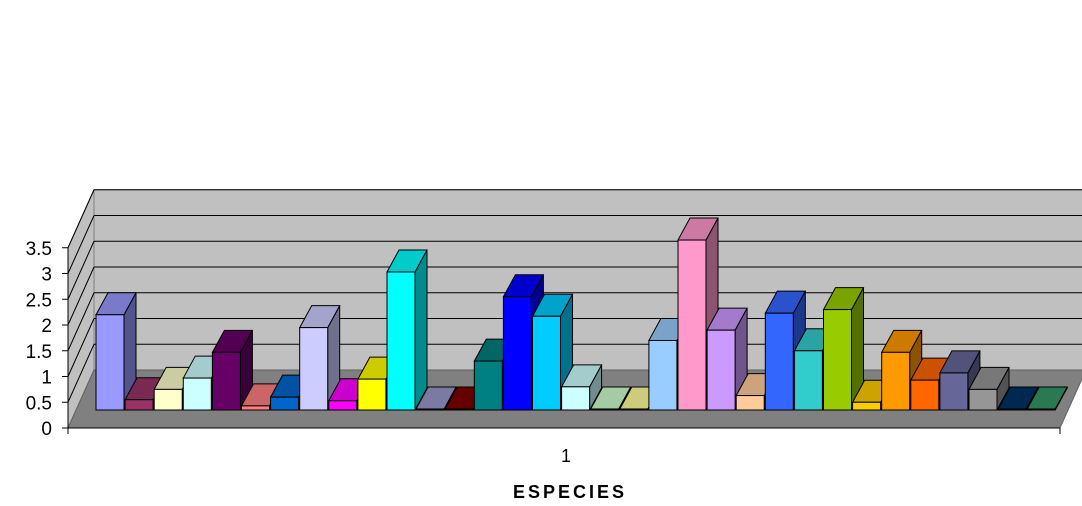 The image size is (1082, 506). Describe the element at coordinates (46, 275) in the screenshot. I see `y-tick-label: 3` at that location.